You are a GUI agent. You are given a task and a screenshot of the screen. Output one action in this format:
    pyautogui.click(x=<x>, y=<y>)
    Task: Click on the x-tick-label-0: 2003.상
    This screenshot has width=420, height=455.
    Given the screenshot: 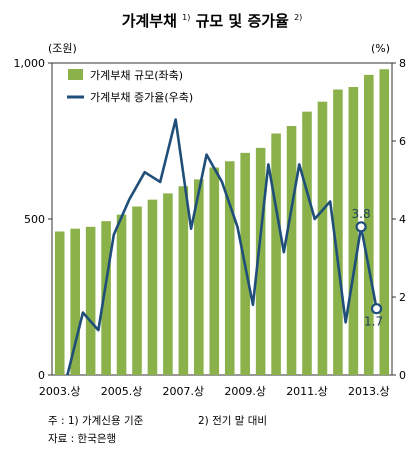 What is the action you would take?
    pyautogui.click(x=60, y=391)
    